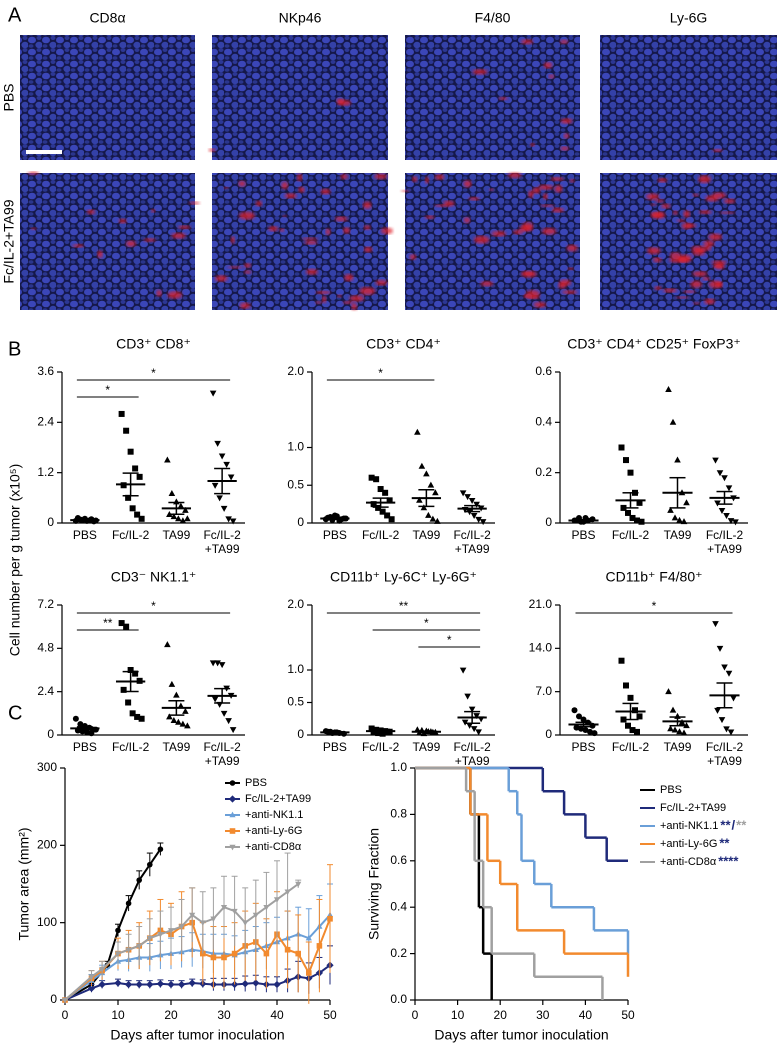 The height and width of the screenshot is (1050, 781). What do you see at coordinates (273, 831) in the screenshot?
I see `legend-label: +anti-Ly-6G` at bounding box center [273, 831].